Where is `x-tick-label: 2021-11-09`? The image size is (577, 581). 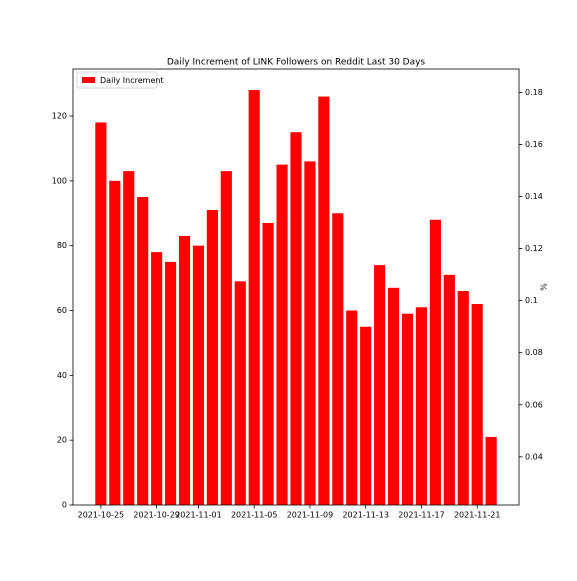
x-tick-label: 2021-11-09 is located at coordinates (310, 515).